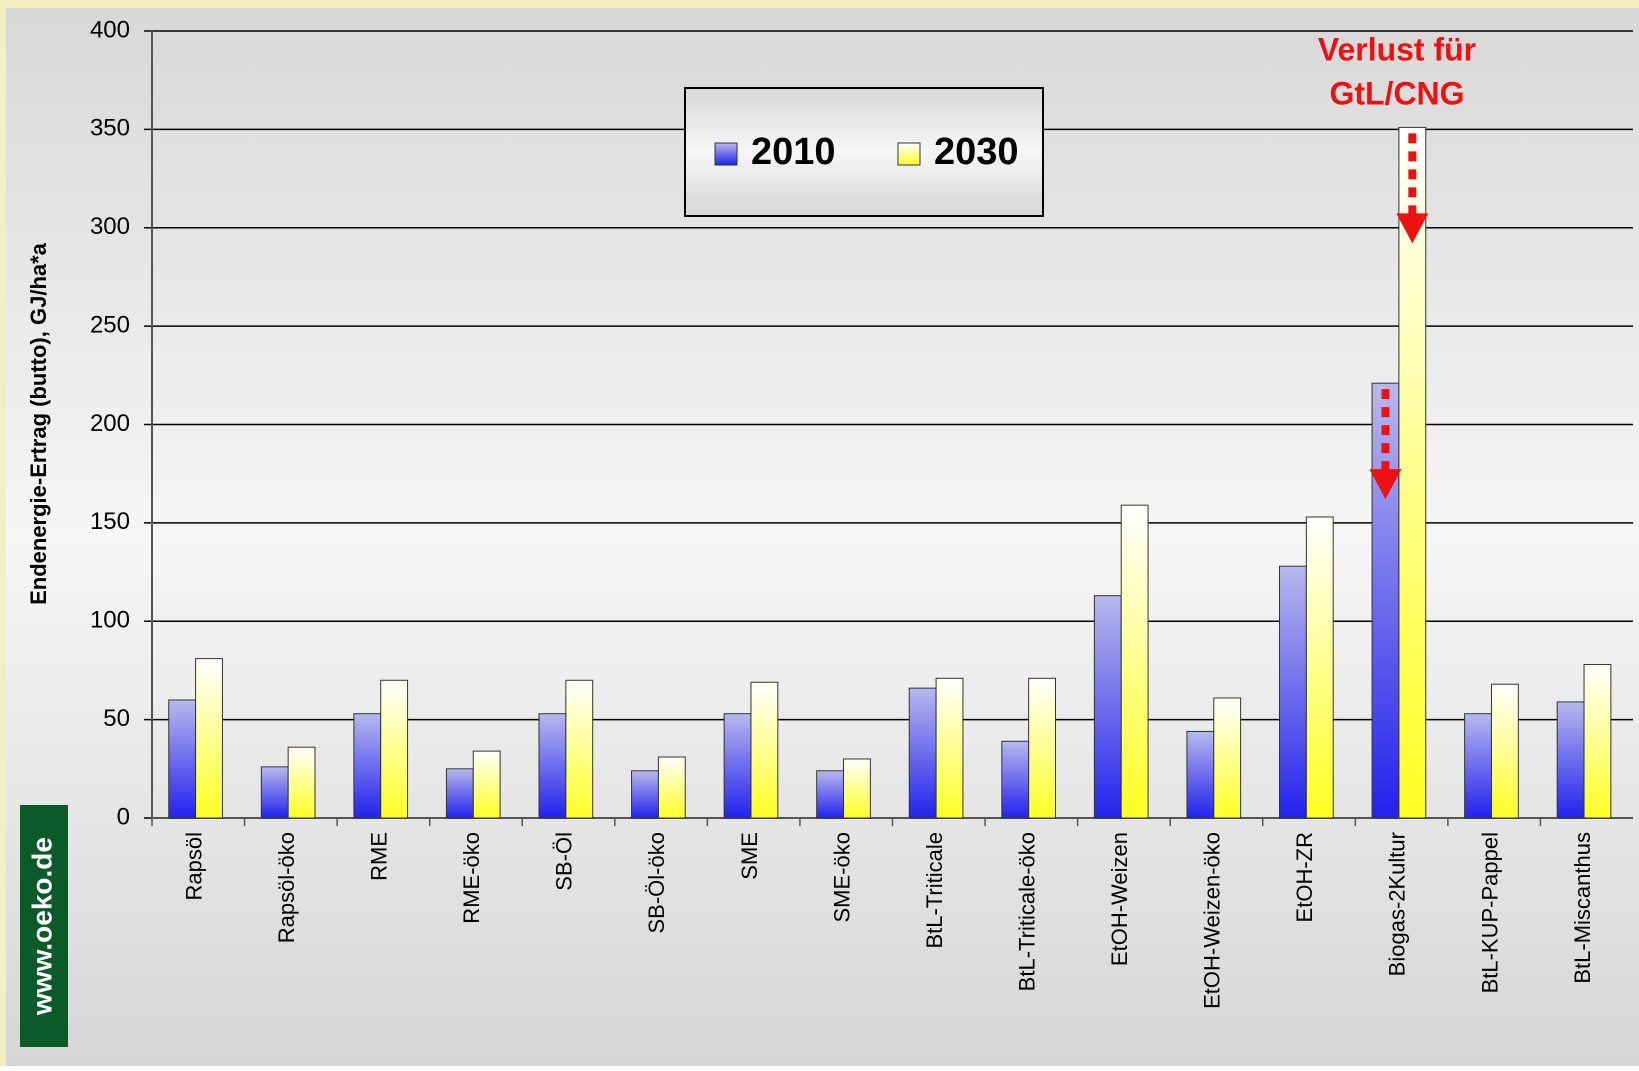  I want to click on x-tick-label: BtL-Miscanthus, so click(1582, 908).